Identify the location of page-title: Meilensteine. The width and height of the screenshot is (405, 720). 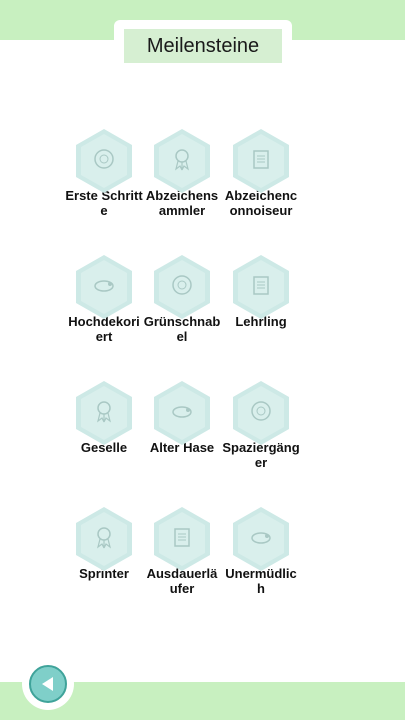
(203, 46).